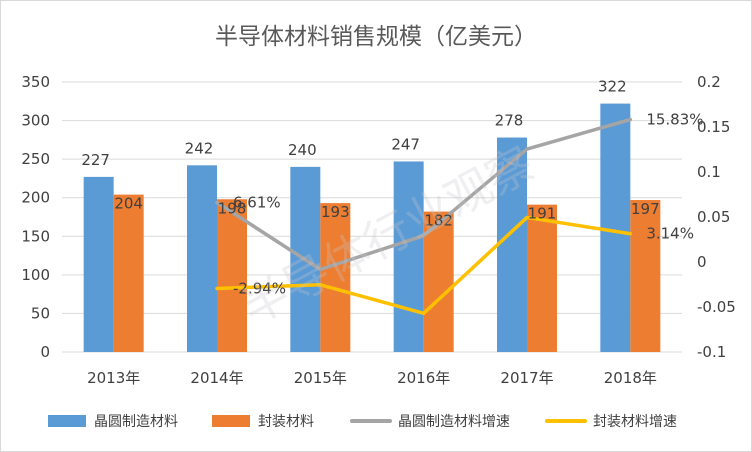  Describe the element at coordinates (670, 234) in the screenshot. I see `line-data-label: 3.14%` at that location.